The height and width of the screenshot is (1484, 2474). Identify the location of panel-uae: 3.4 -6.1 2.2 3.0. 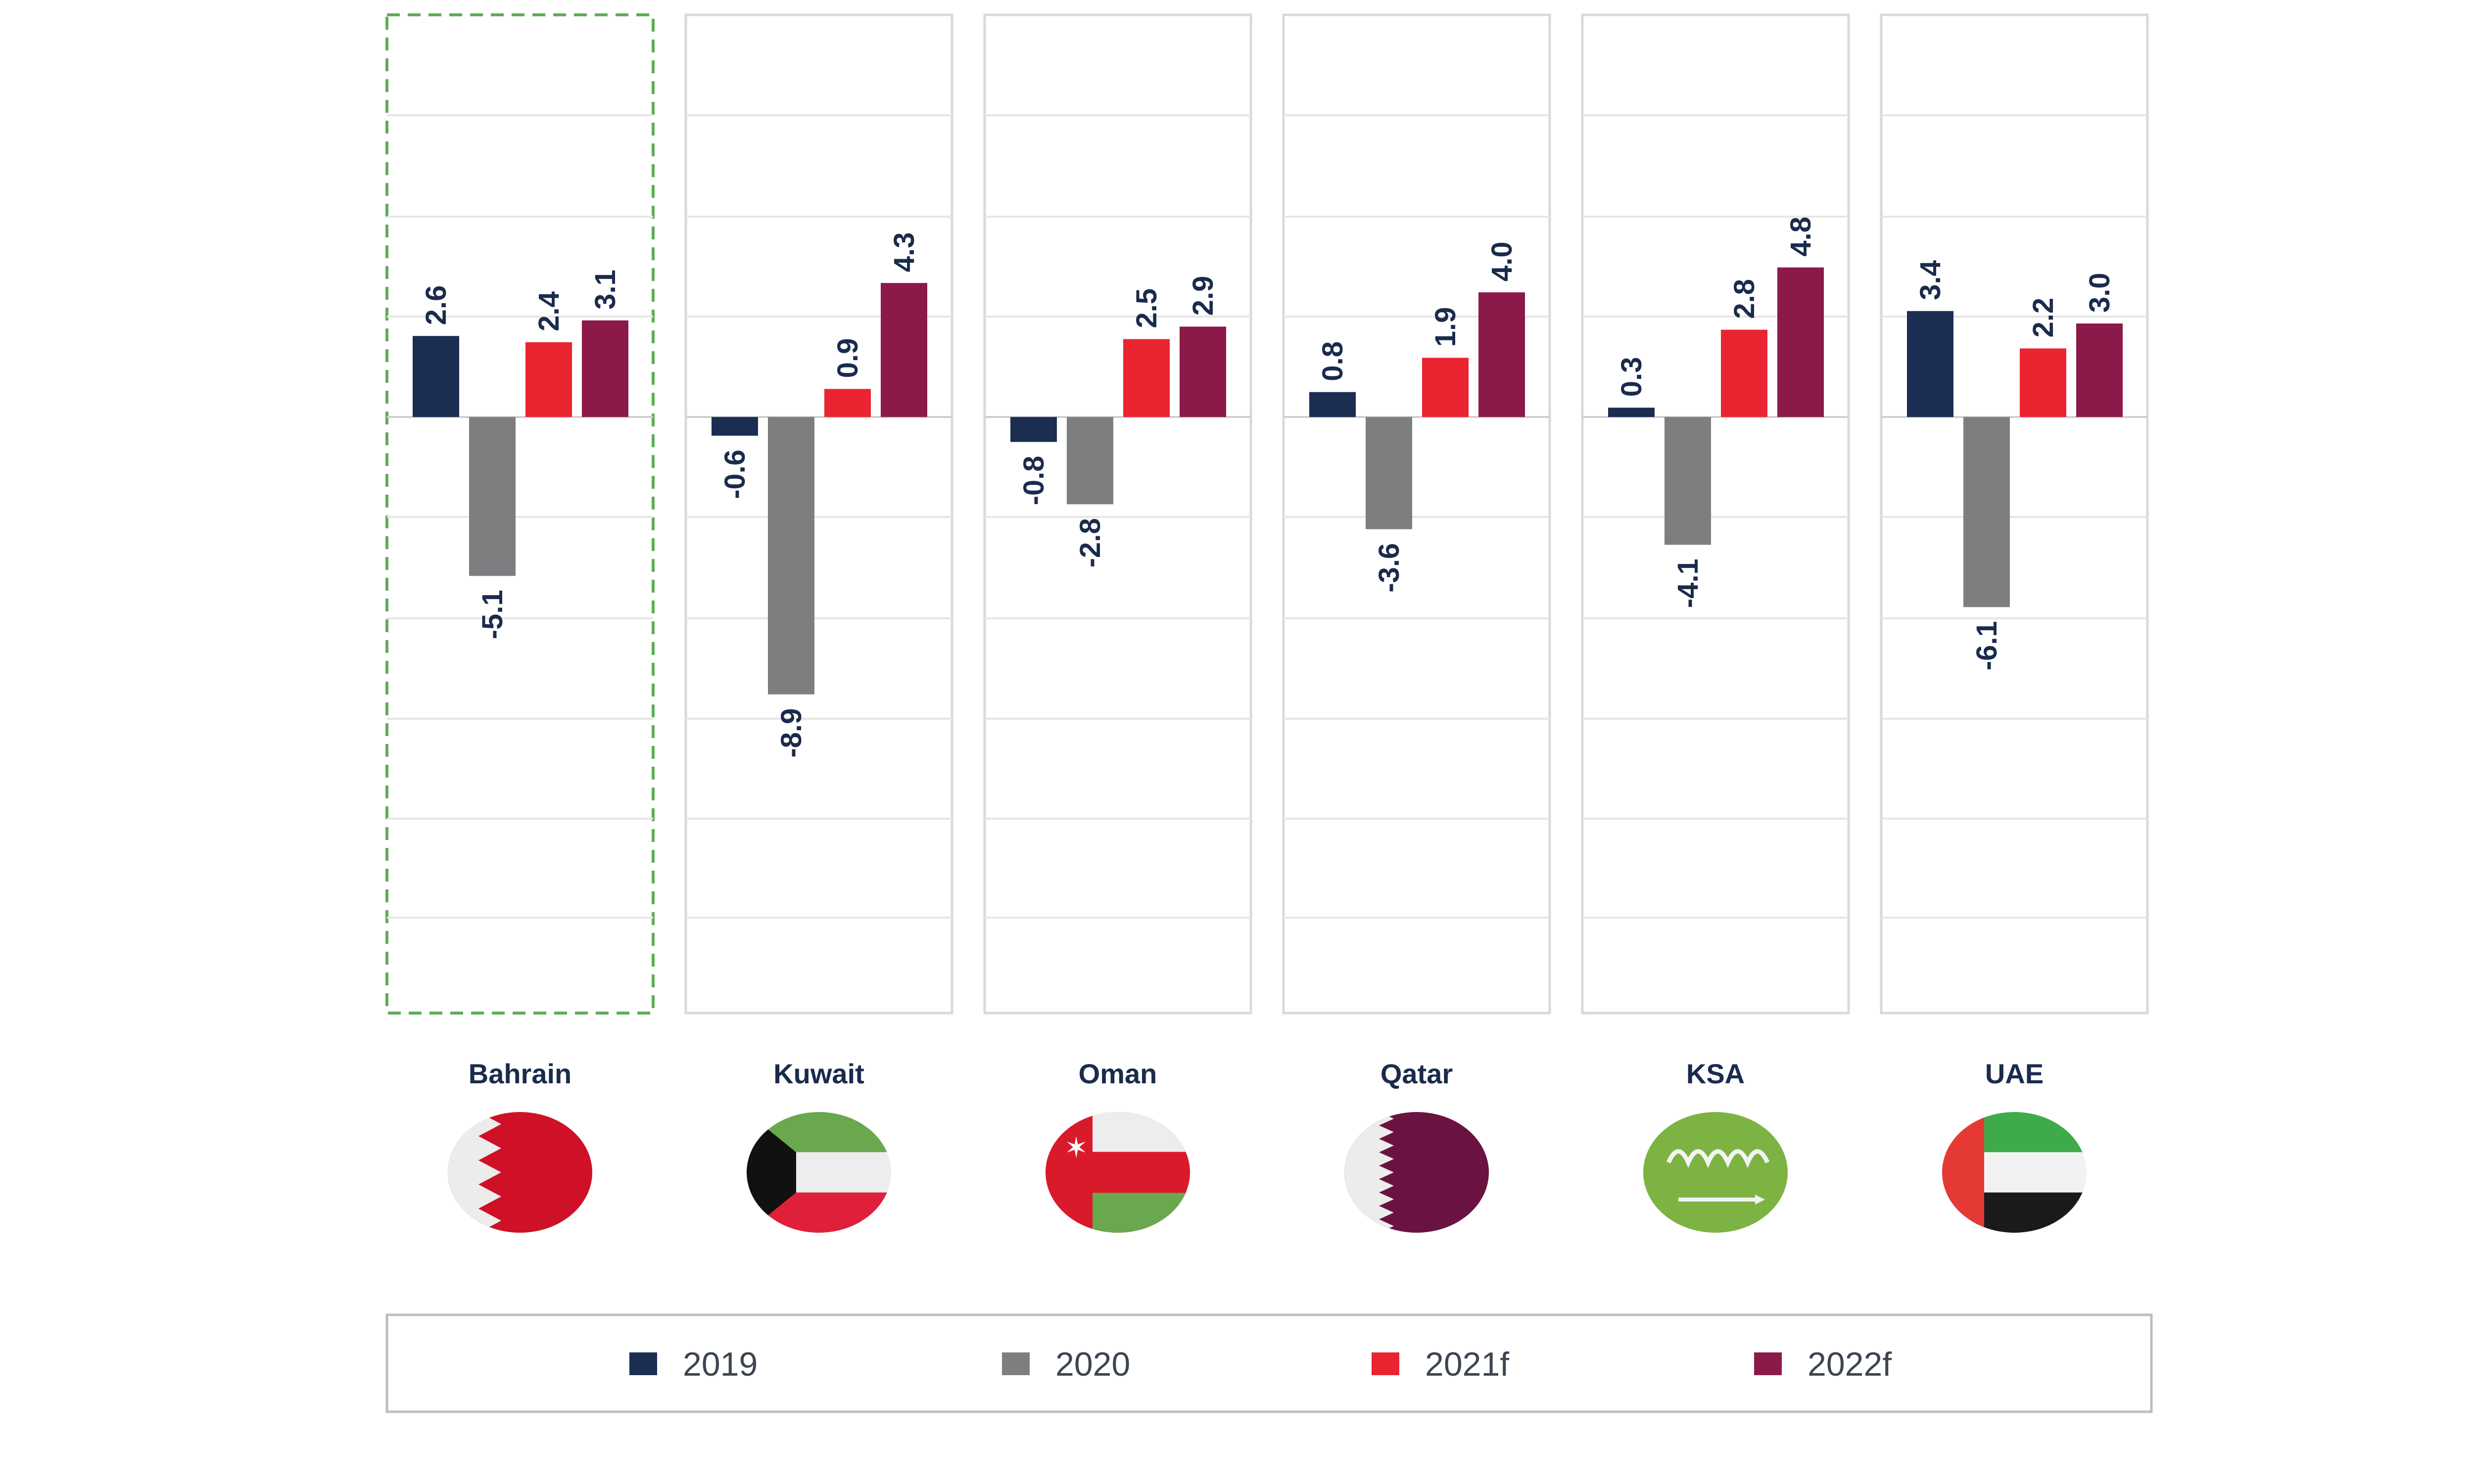
(2015, 514).